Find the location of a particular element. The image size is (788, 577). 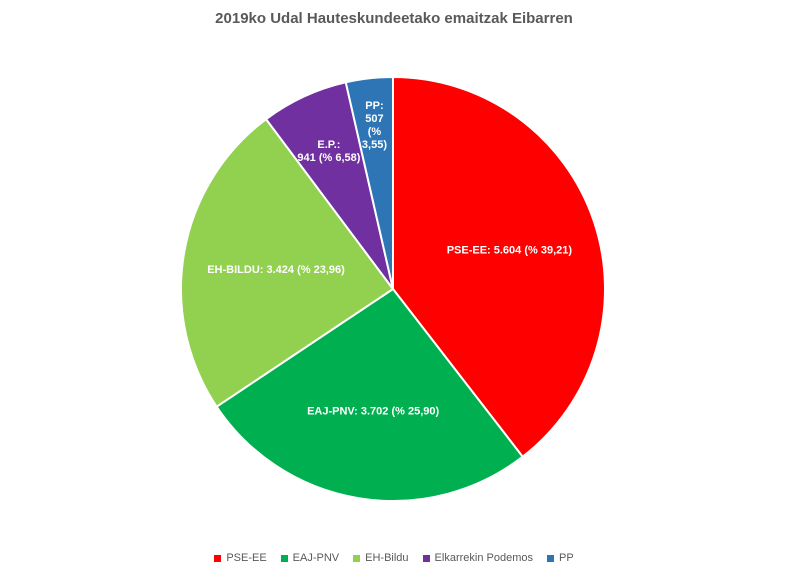

data-label-pp: PP: 507 (% 3,55) is located at coordinates (374, 125).